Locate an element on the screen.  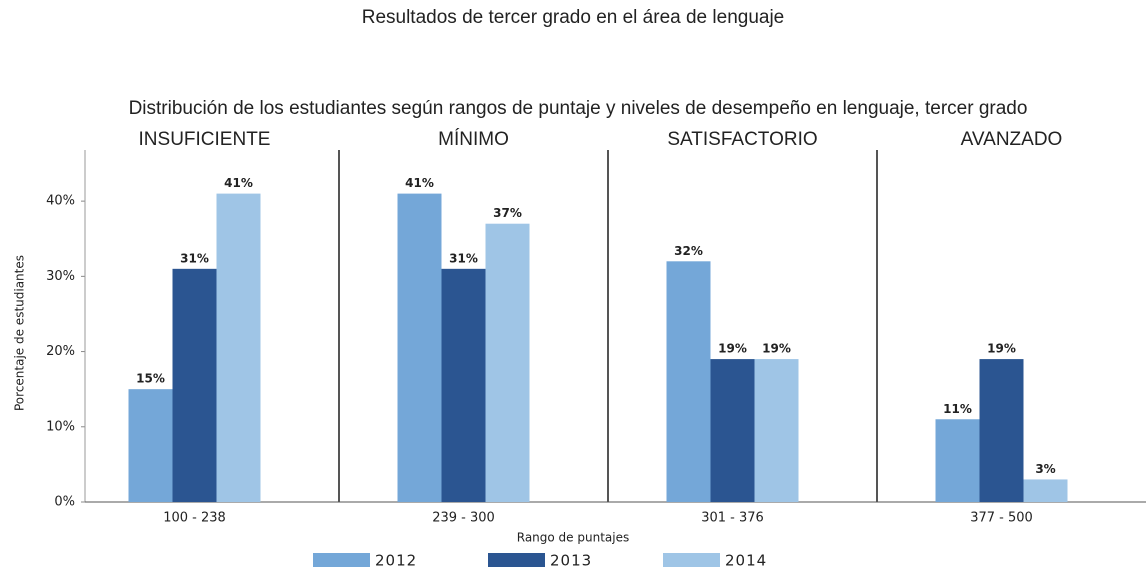
y-tick-label: 20% is located at coordinates (60, 351).